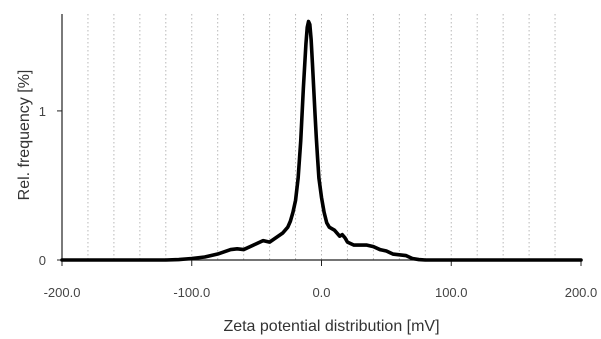  Describe the element at coordinates (42, 260) in the screenshot. I see `y-tick-label: 0` at that location.